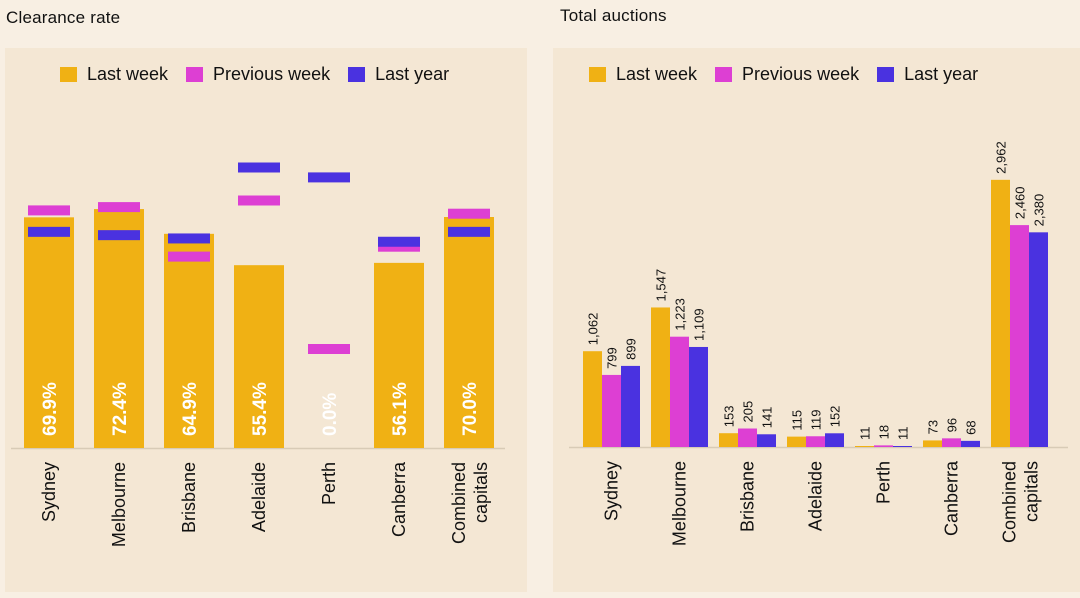 Image resolution: width=1080 pixels, height=598 pixels. Describe the element at coordinates (49, 210) in the screenshot. I see `marker-previous-week-sydney` at that location.